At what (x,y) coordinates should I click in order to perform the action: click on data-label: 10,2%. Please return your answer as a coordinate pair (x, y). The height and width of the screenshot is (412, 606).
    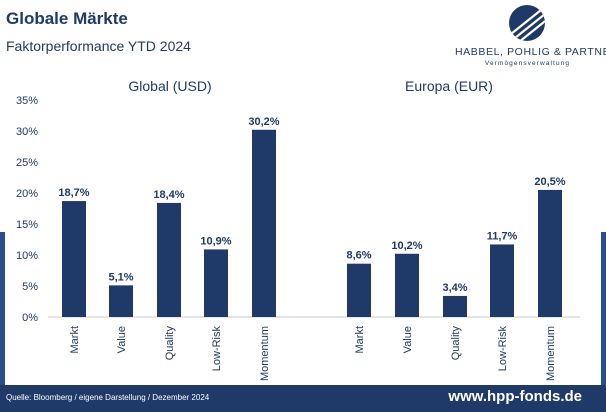
    Looking at the image, I should click on (406, 246).